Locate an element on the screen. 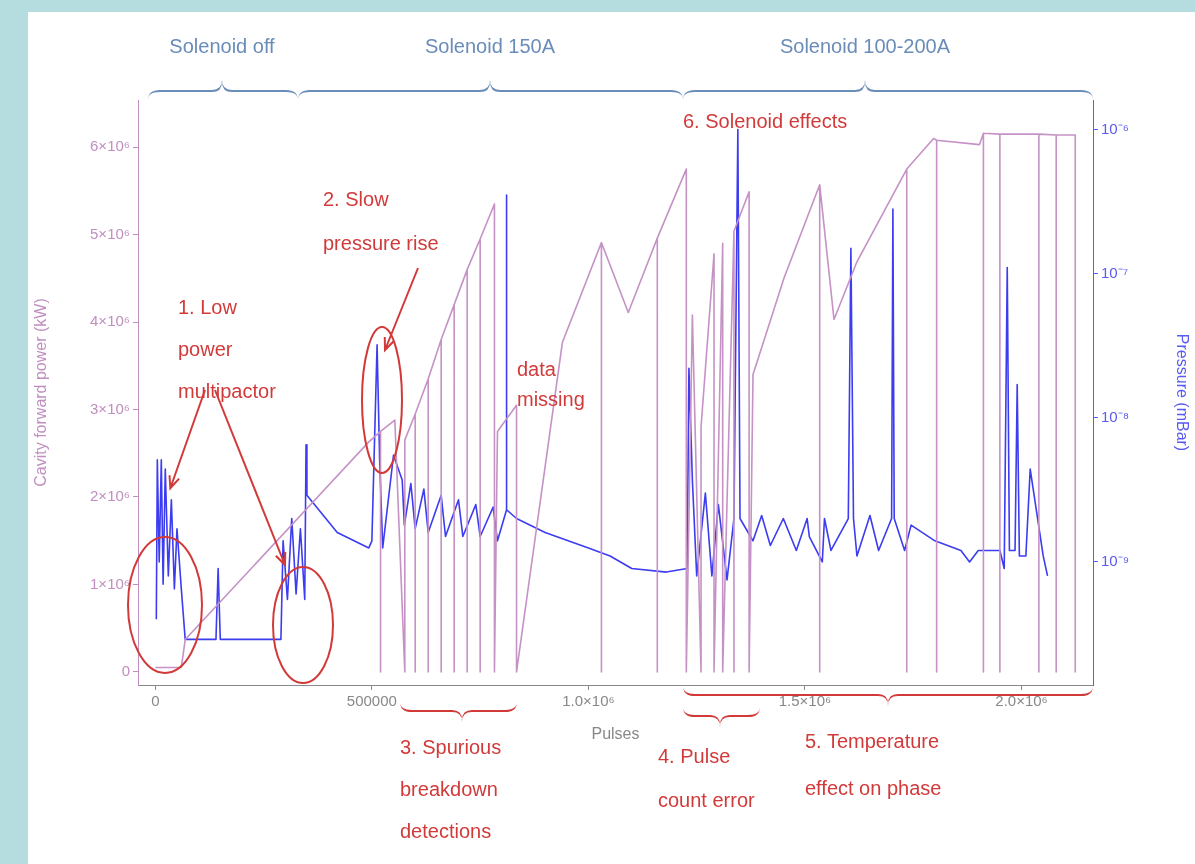 The width and height of the screenshot is (1195, 864). y-tick-label: 1×10⁶ is located at coordinates (110, 583).